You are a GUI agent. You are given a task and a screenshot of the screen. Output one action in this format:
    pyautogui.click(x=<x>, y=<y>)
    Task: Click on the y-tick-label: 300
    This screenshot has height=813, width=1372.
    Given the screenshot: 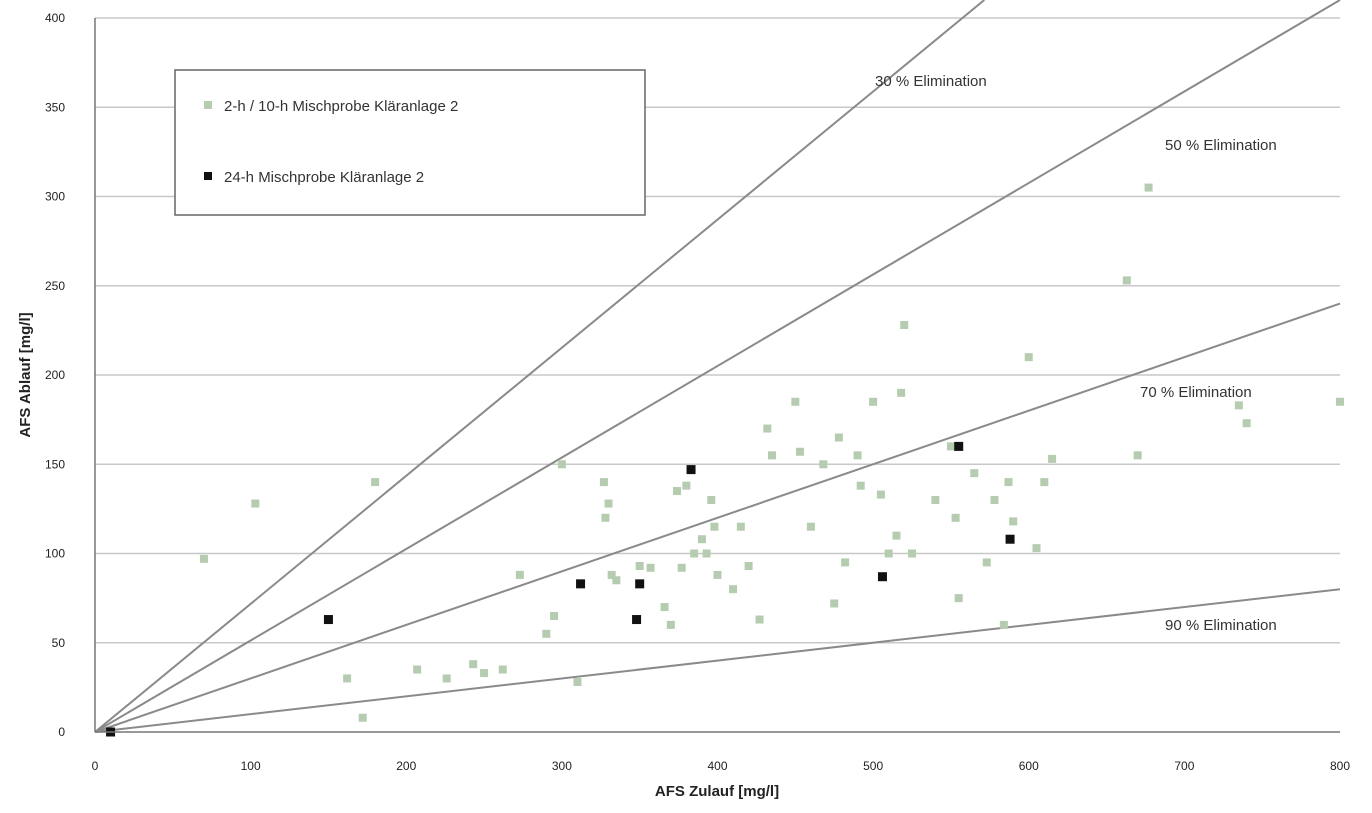 What is the action you would take?
    pyautogui.click(x=55, y=197)
    